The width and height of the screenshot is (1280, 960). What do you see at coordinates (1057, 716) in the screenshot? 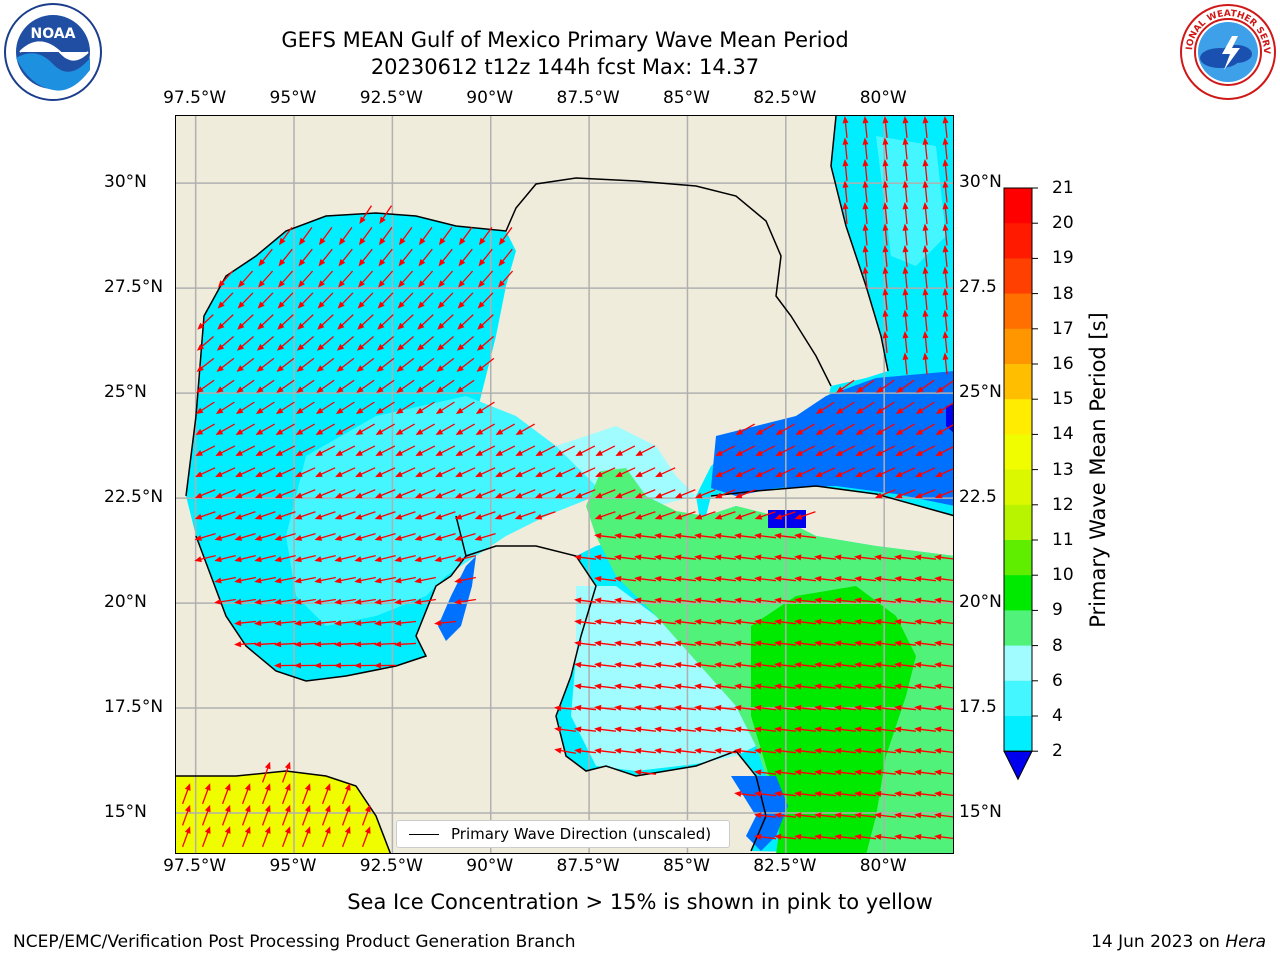
I see `colorbar-tick-label: 4` at bounding box center [1057, 716].